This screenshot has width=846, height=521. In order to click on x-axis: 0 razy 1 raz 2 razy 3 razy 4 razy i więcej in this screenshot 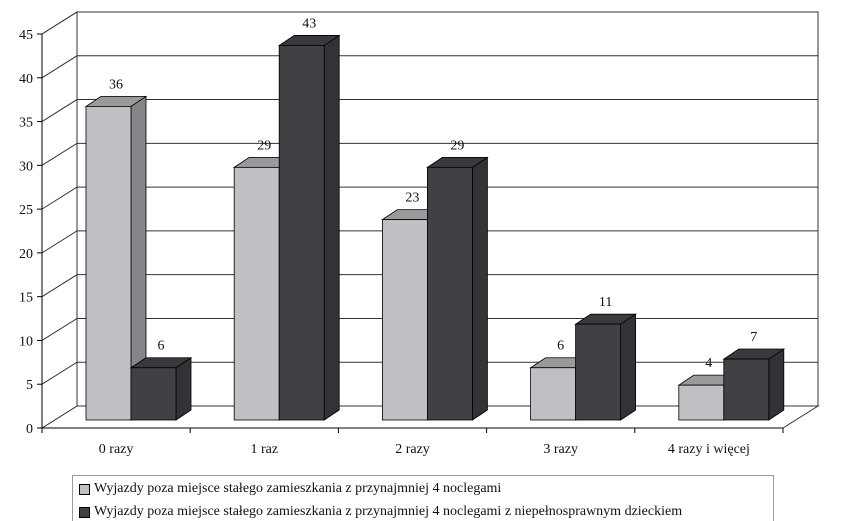, I will do `click(412, 442)`.